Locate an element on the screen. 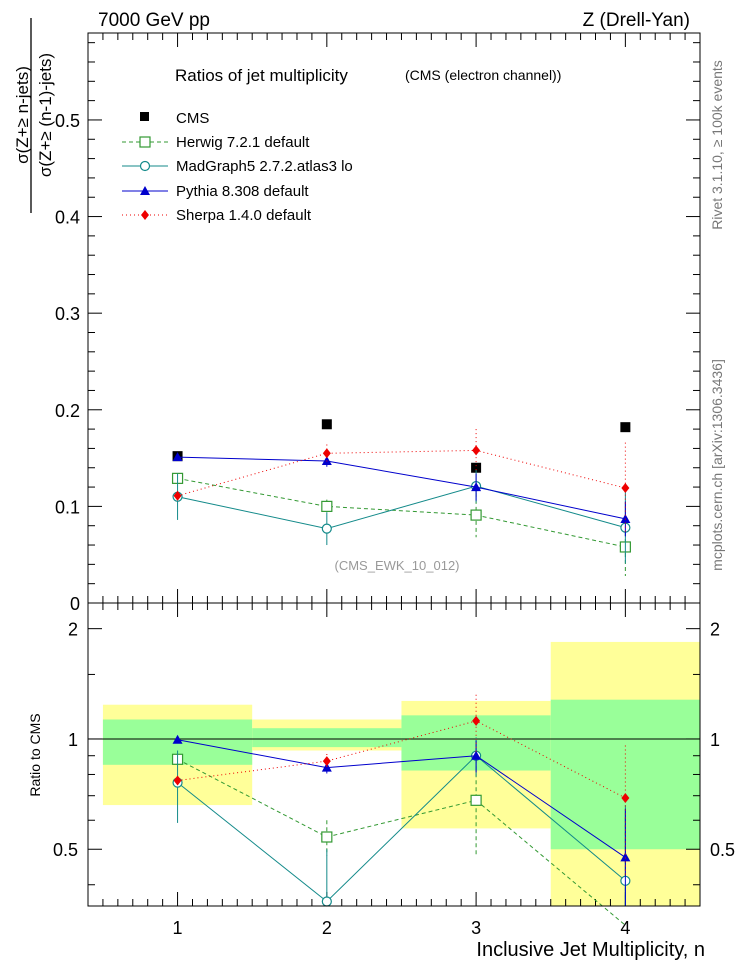 This screenshot has width=746, height=972. lower-y-tick-label: 0.5 is located at coordinates (65, 850).